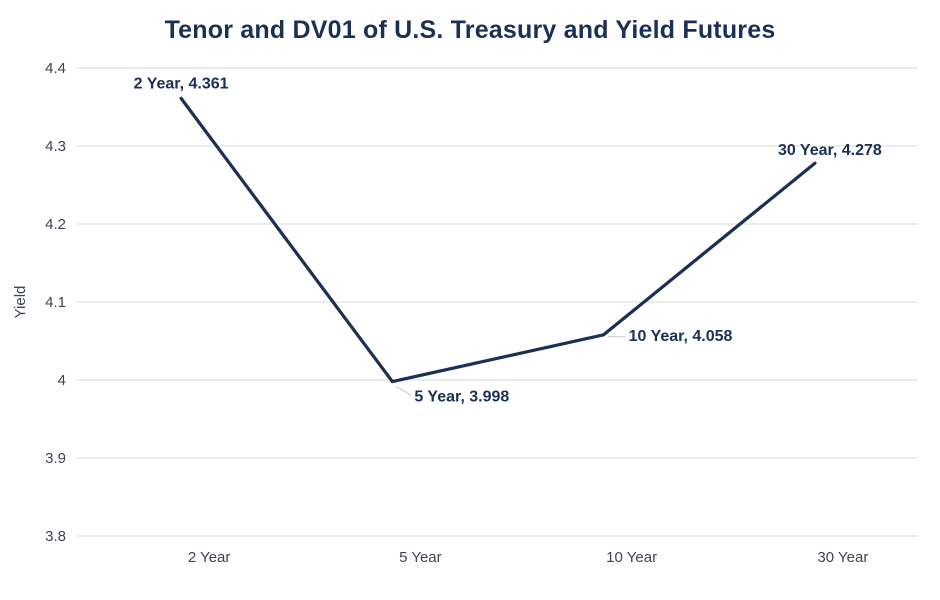 The height and width of the screenshot is (600, 940). I want to click on x-axis-label: 5 Year, so click(420, 557).